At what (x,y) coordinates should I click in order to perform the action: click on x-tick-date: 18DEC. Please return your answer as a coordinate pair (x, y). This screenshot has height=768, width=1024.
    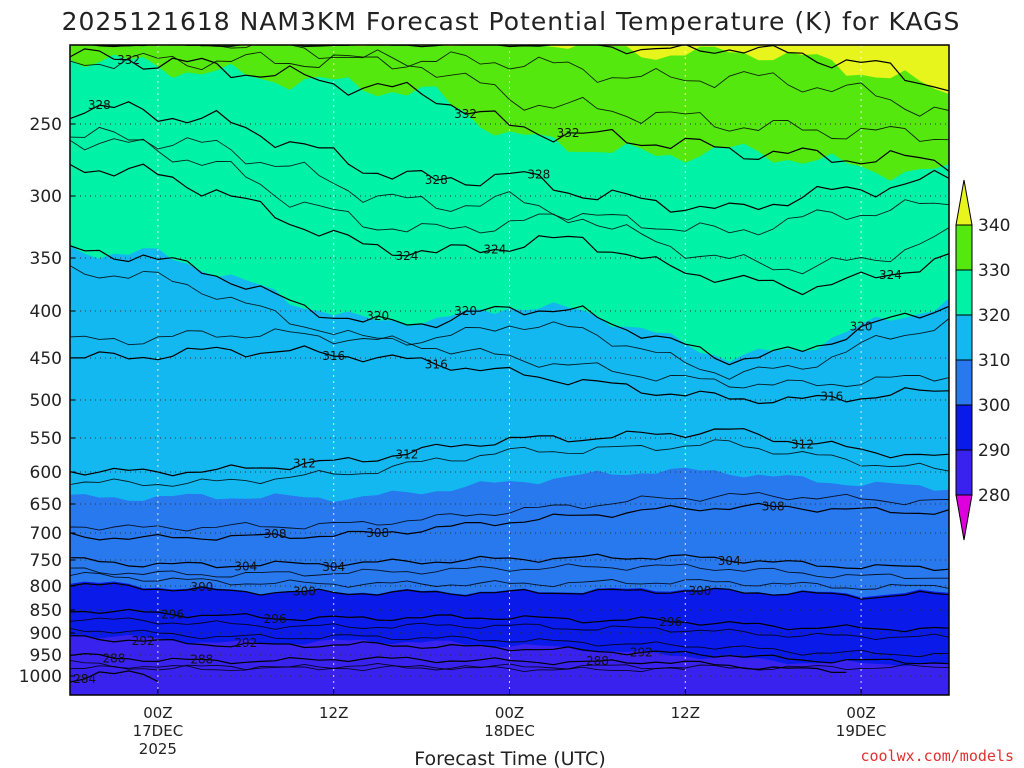
    Looking at the image, I should click on (509, 731).